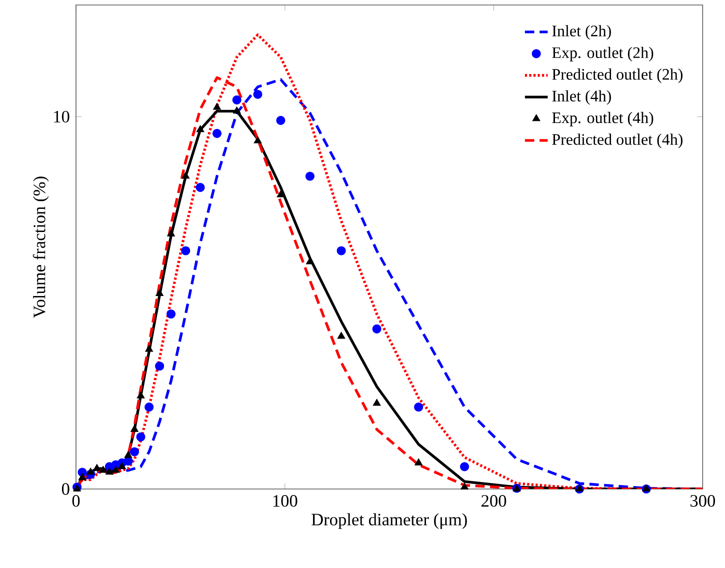 This screenshot has height=568, width=725. What do you see at coordinates (285, 501) in the screenshot?
I see `x-tick-label: 100` at bounding box center [285, 501].